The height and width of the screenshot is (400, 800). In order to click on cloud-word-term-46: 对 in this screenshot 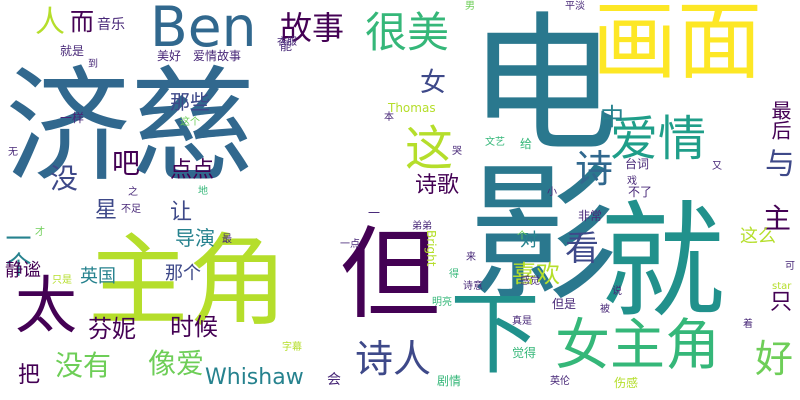, I will do `click(529, 240)`.